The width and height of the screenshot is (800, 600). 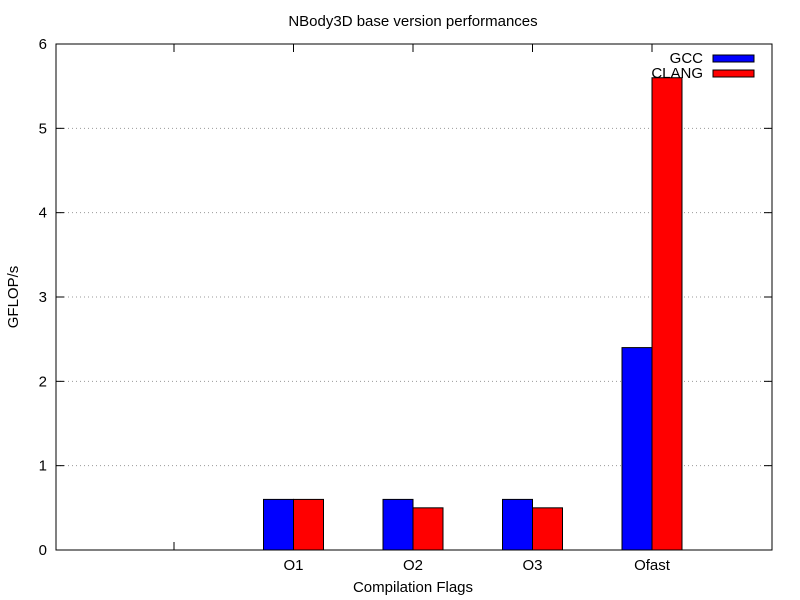 What do you see at coordinates (677, 73) in the screenshot?
I see `legend-label-clang: CLANG` at bounding box center [677, 73].